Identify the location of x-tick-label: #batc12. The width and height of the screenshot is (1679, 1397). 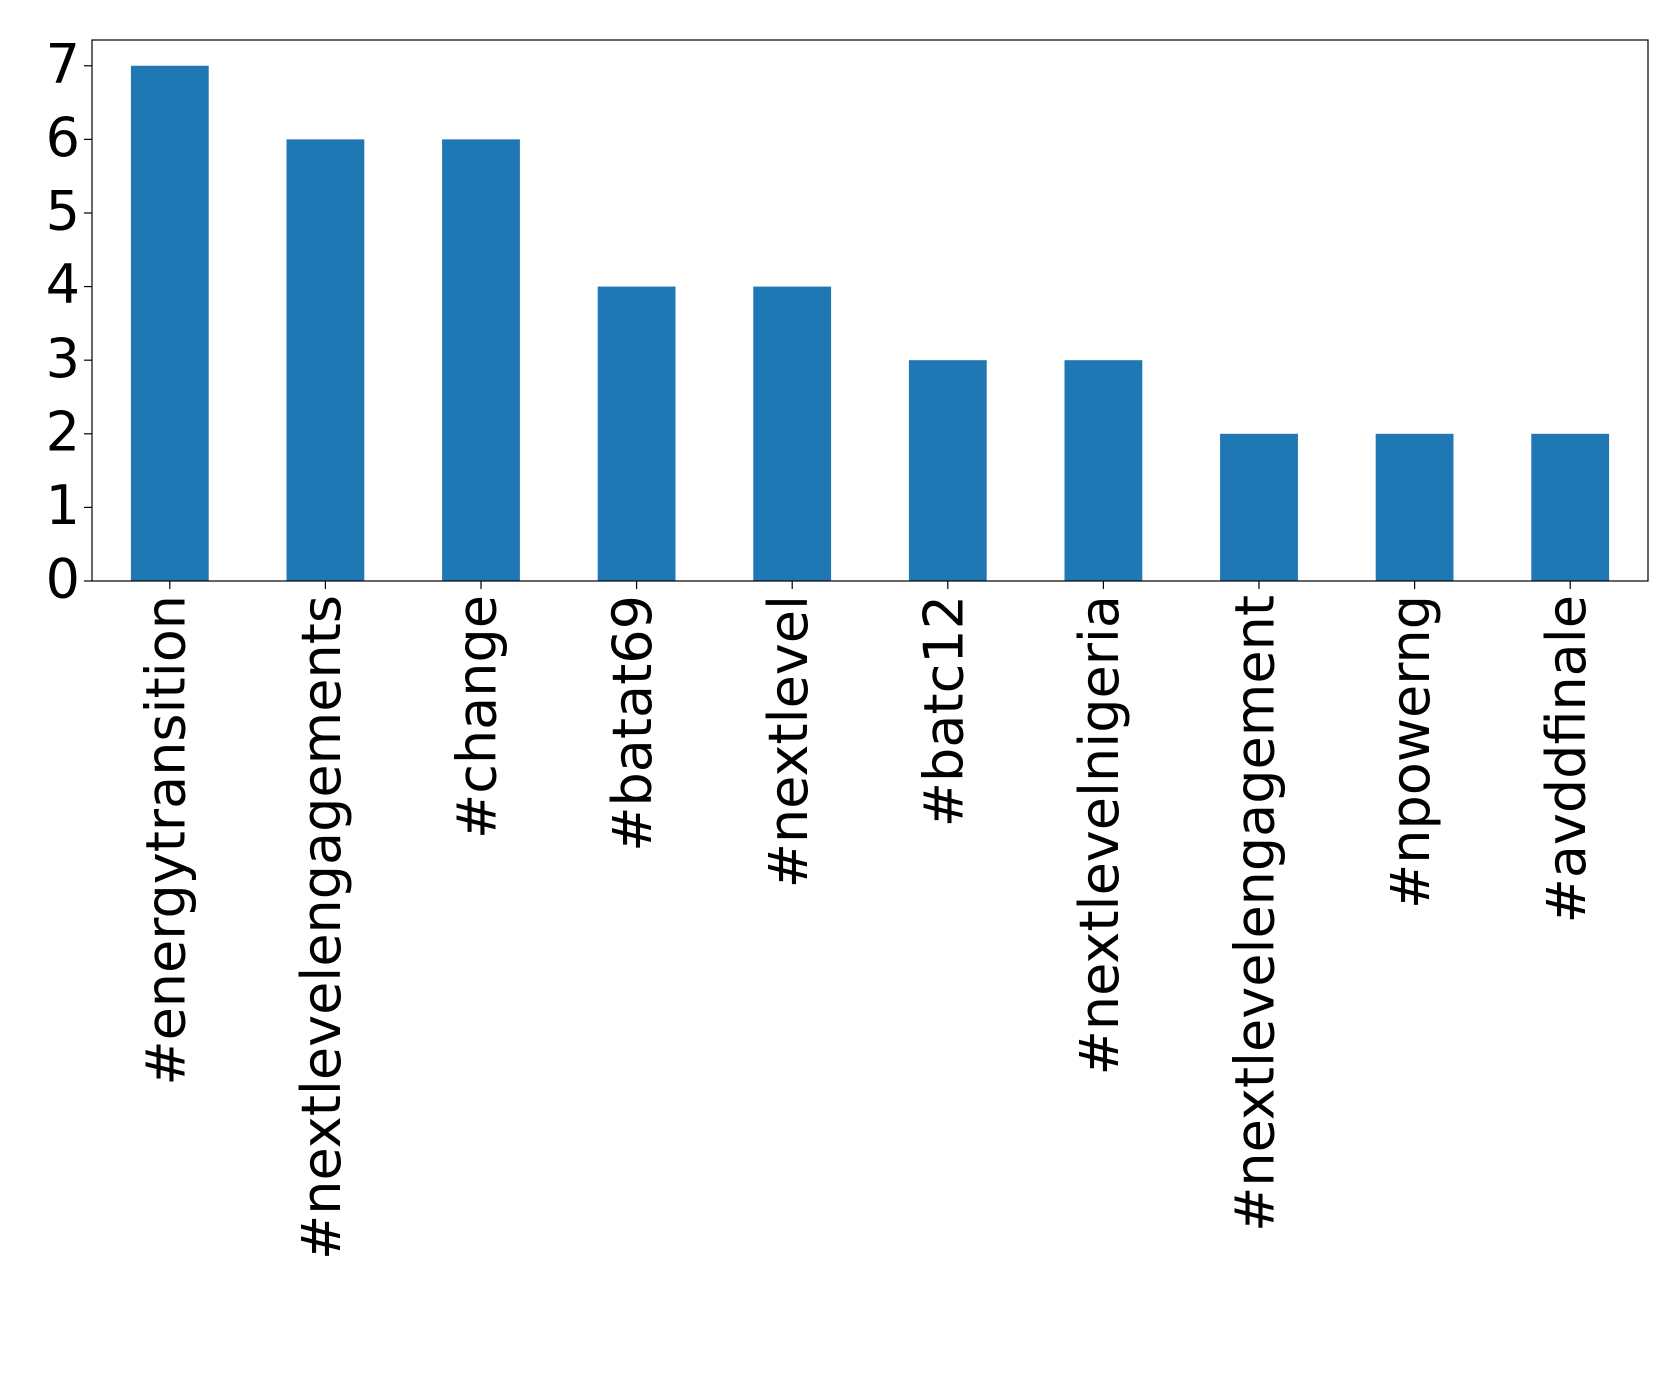
(943, 711).